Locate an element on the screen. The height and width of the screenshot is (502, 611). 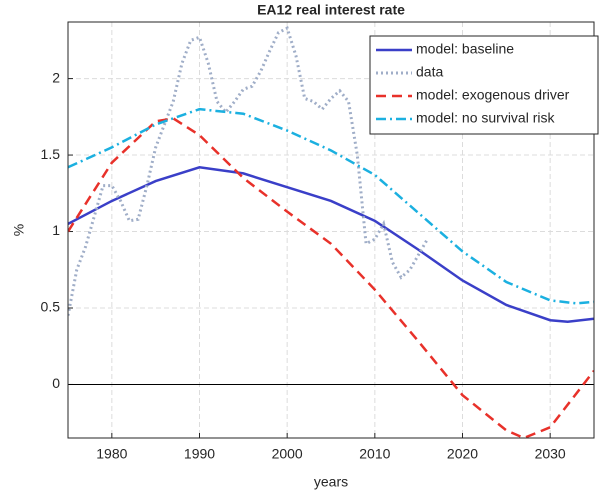
legend-label: model: baseline is located at coordinates (465, 49).